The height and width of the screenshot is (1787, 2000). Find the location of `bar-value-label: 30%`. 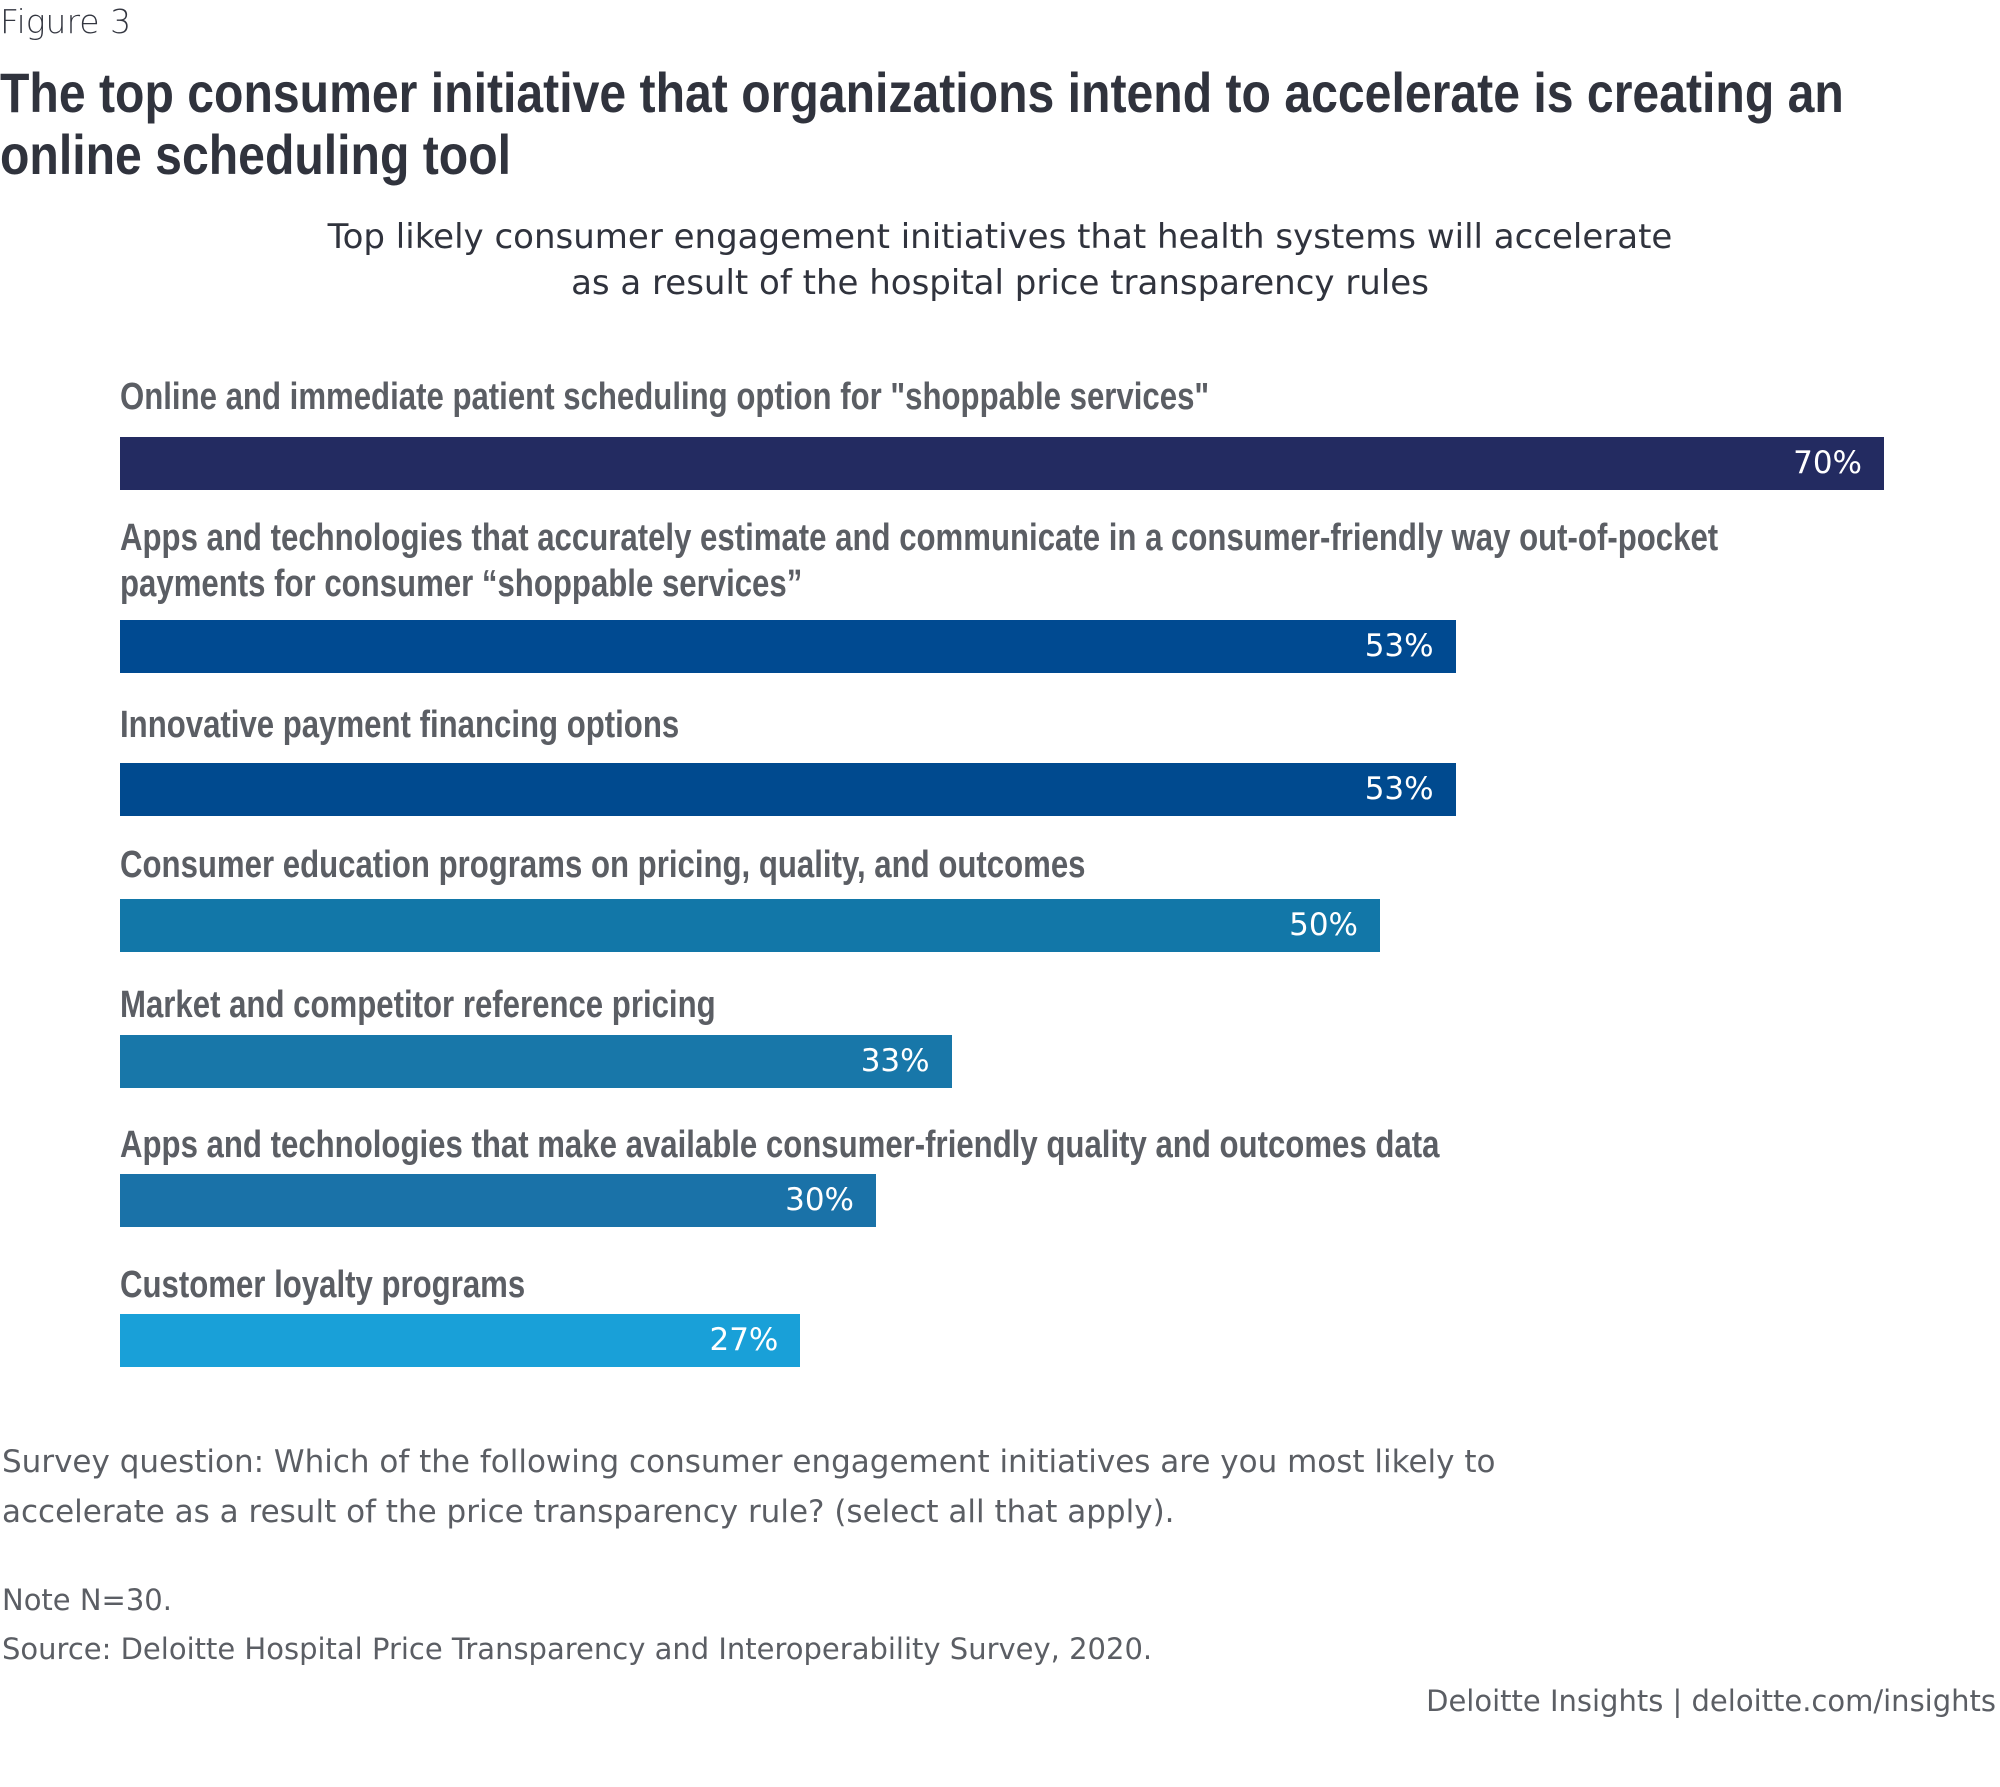

bar-value-label: 30% is located at coordinates (819, 1200).